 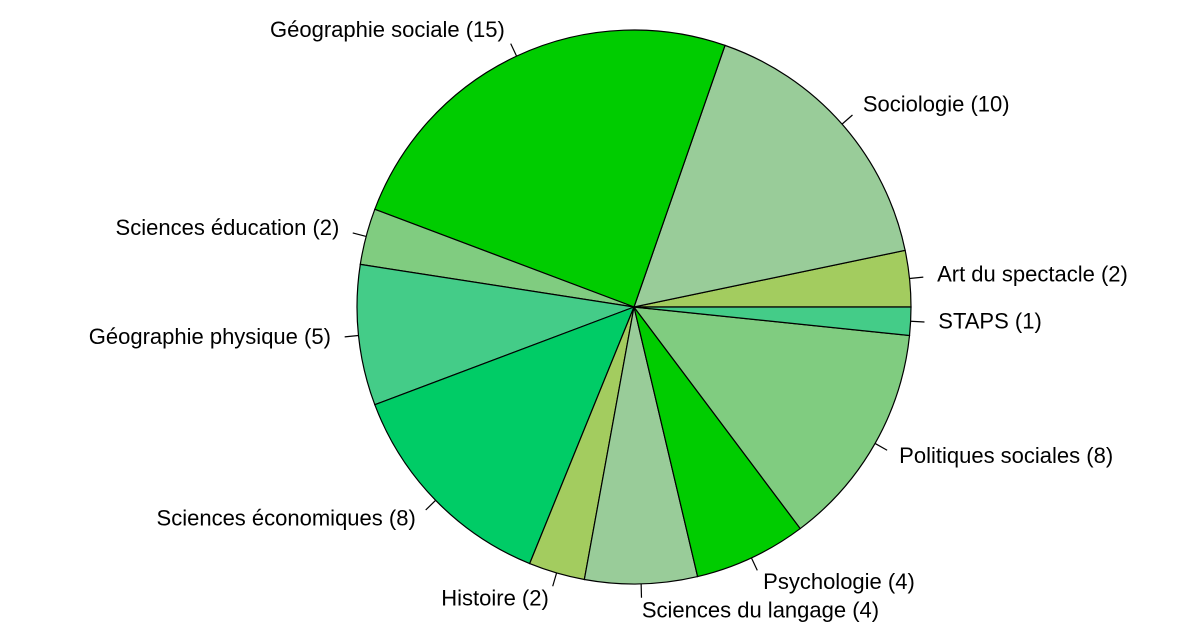 What do you see at coordinates (760, 609) in the screenshot?
I see `slice-label: Sciences du langage (4)` at bounding box center [760, 609].